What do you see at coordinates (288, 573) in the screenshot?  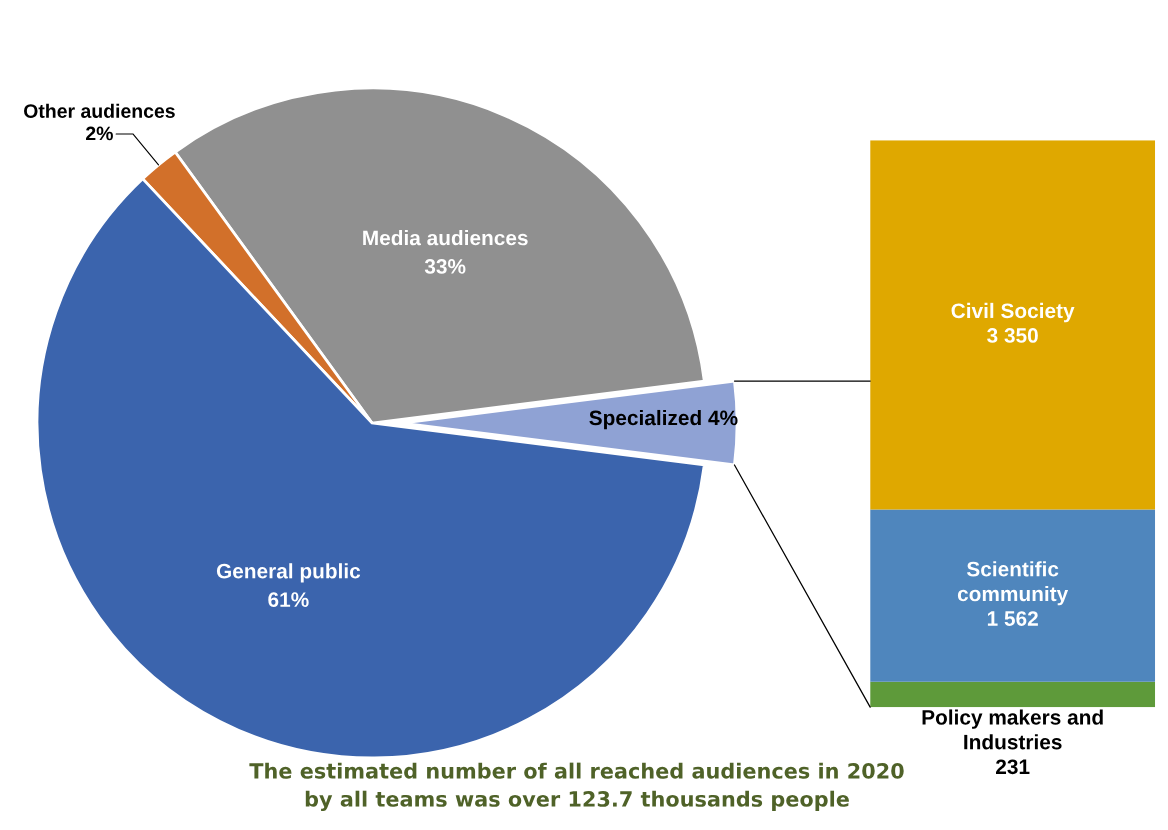 I see `slice-label: General public` at bounding box center [288, 573].